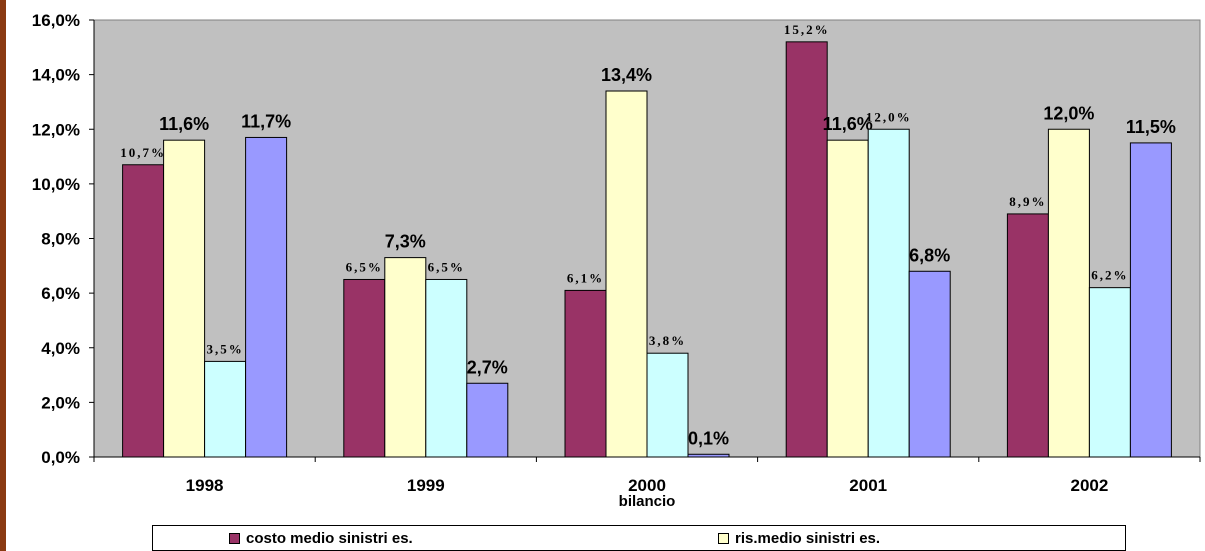 This screenshot has width=1205, height=551. Describe the element at coordinates (1151, 127) in the screenshot. I see `data-label: 11,5%` at that location.